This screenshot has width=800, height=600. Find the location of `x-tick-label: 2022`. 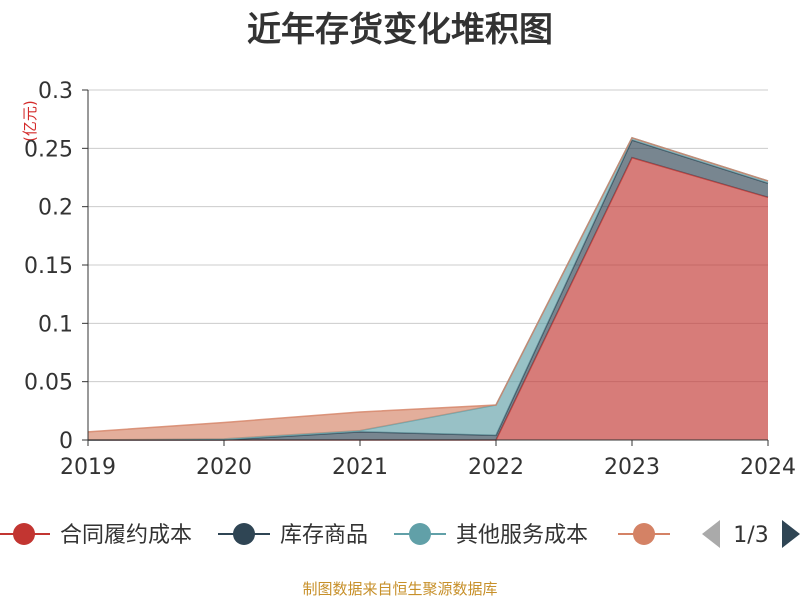

x-tick-label: 2022 is located at coordinates (496, 467).